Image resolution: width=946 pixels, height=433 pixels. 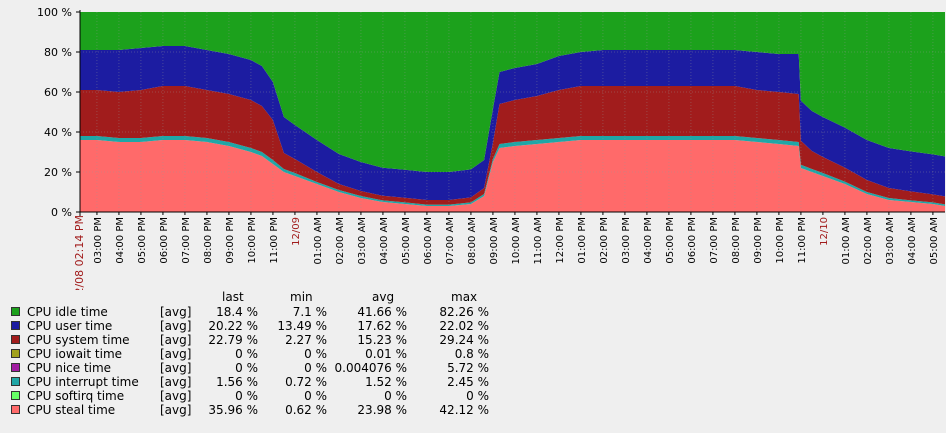 What do you see at coordinates (70, 326) in the screenshot?
I see `legend-series-name: CPU user time` at bounding box center [70, 326].